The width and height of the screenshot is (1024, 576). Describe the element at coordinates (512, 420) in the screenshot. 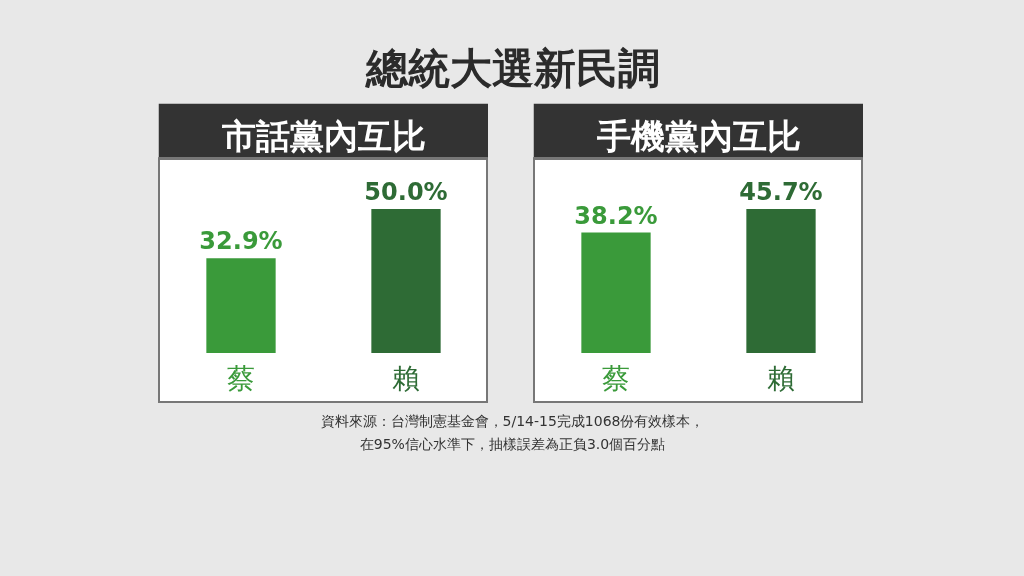

I see `source-note: 資料來源：台灣制憲基金會，5/14-15完成1068份有效樣本，` at that location.